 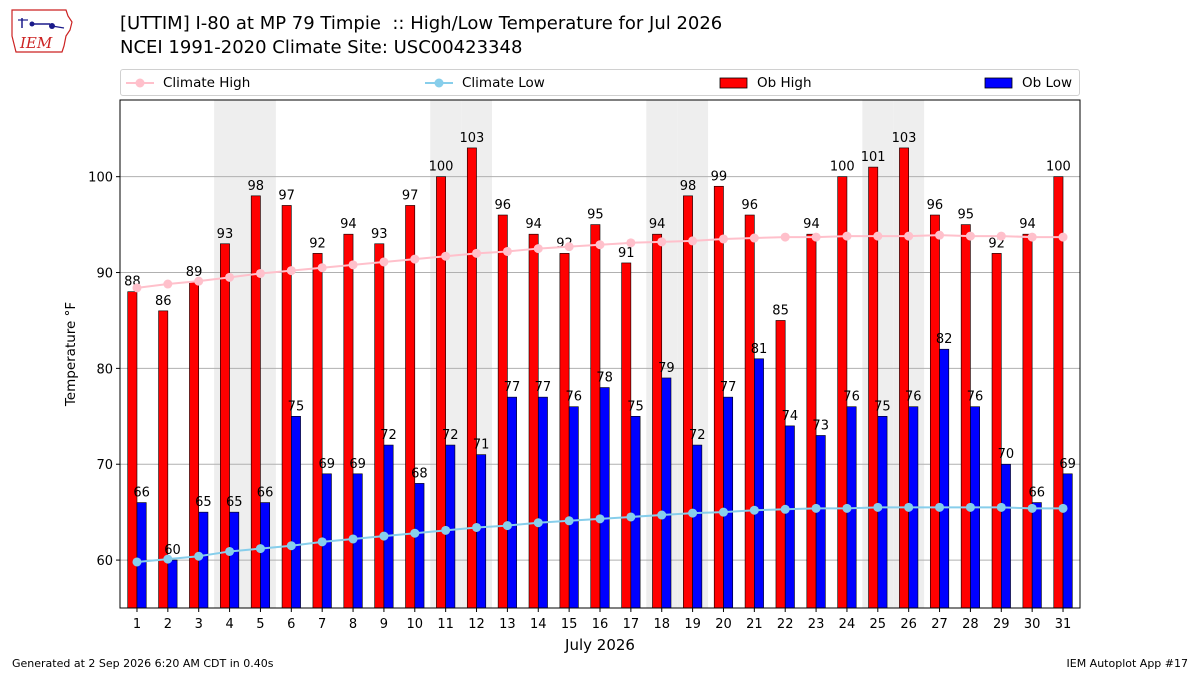 I want to click on data-label-ob-low: 70, so click(x=1006, y=454).